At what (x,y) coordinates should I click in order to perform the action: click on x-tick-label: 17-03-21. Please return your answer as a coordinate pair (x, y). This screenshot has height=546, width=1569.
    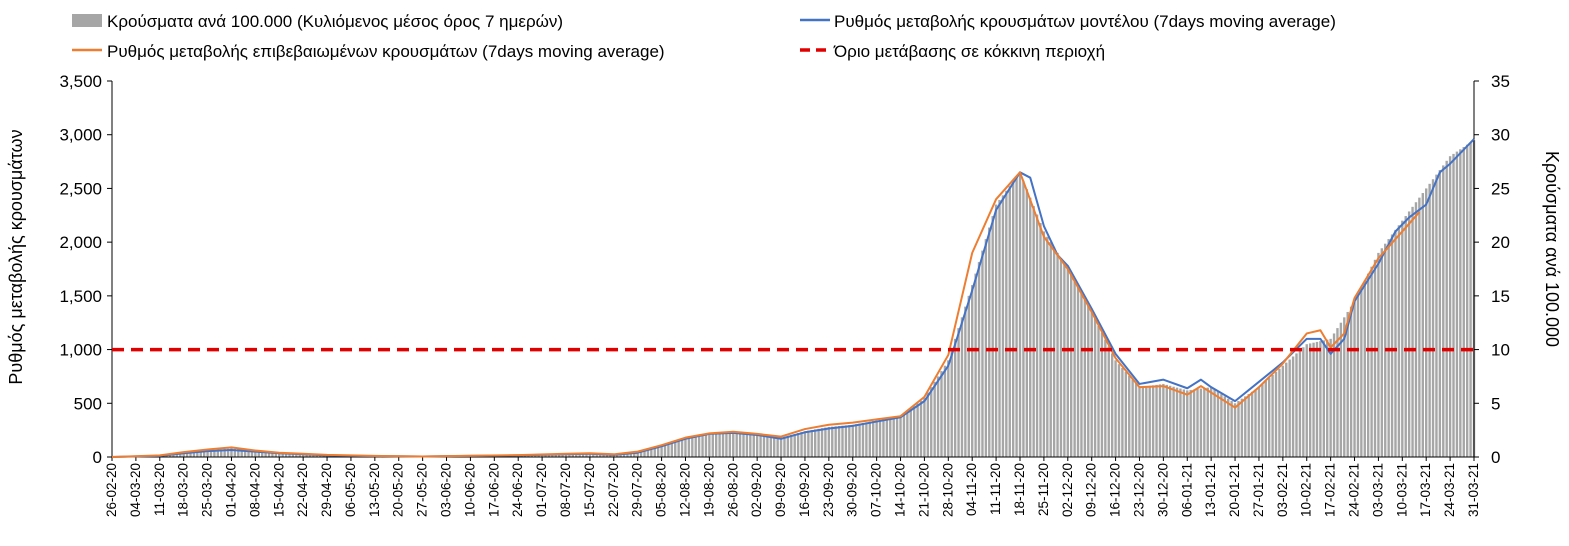
    Looking at the image, I should click on (1425, 490).